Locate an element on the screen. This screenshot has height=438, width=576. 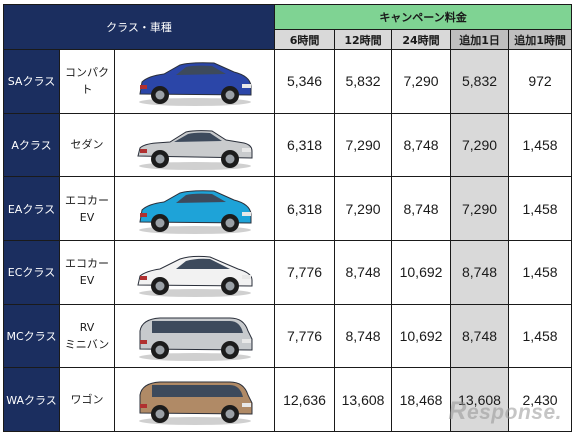
vehicle-type-cell: セダン is located at coordinates (87, 145).